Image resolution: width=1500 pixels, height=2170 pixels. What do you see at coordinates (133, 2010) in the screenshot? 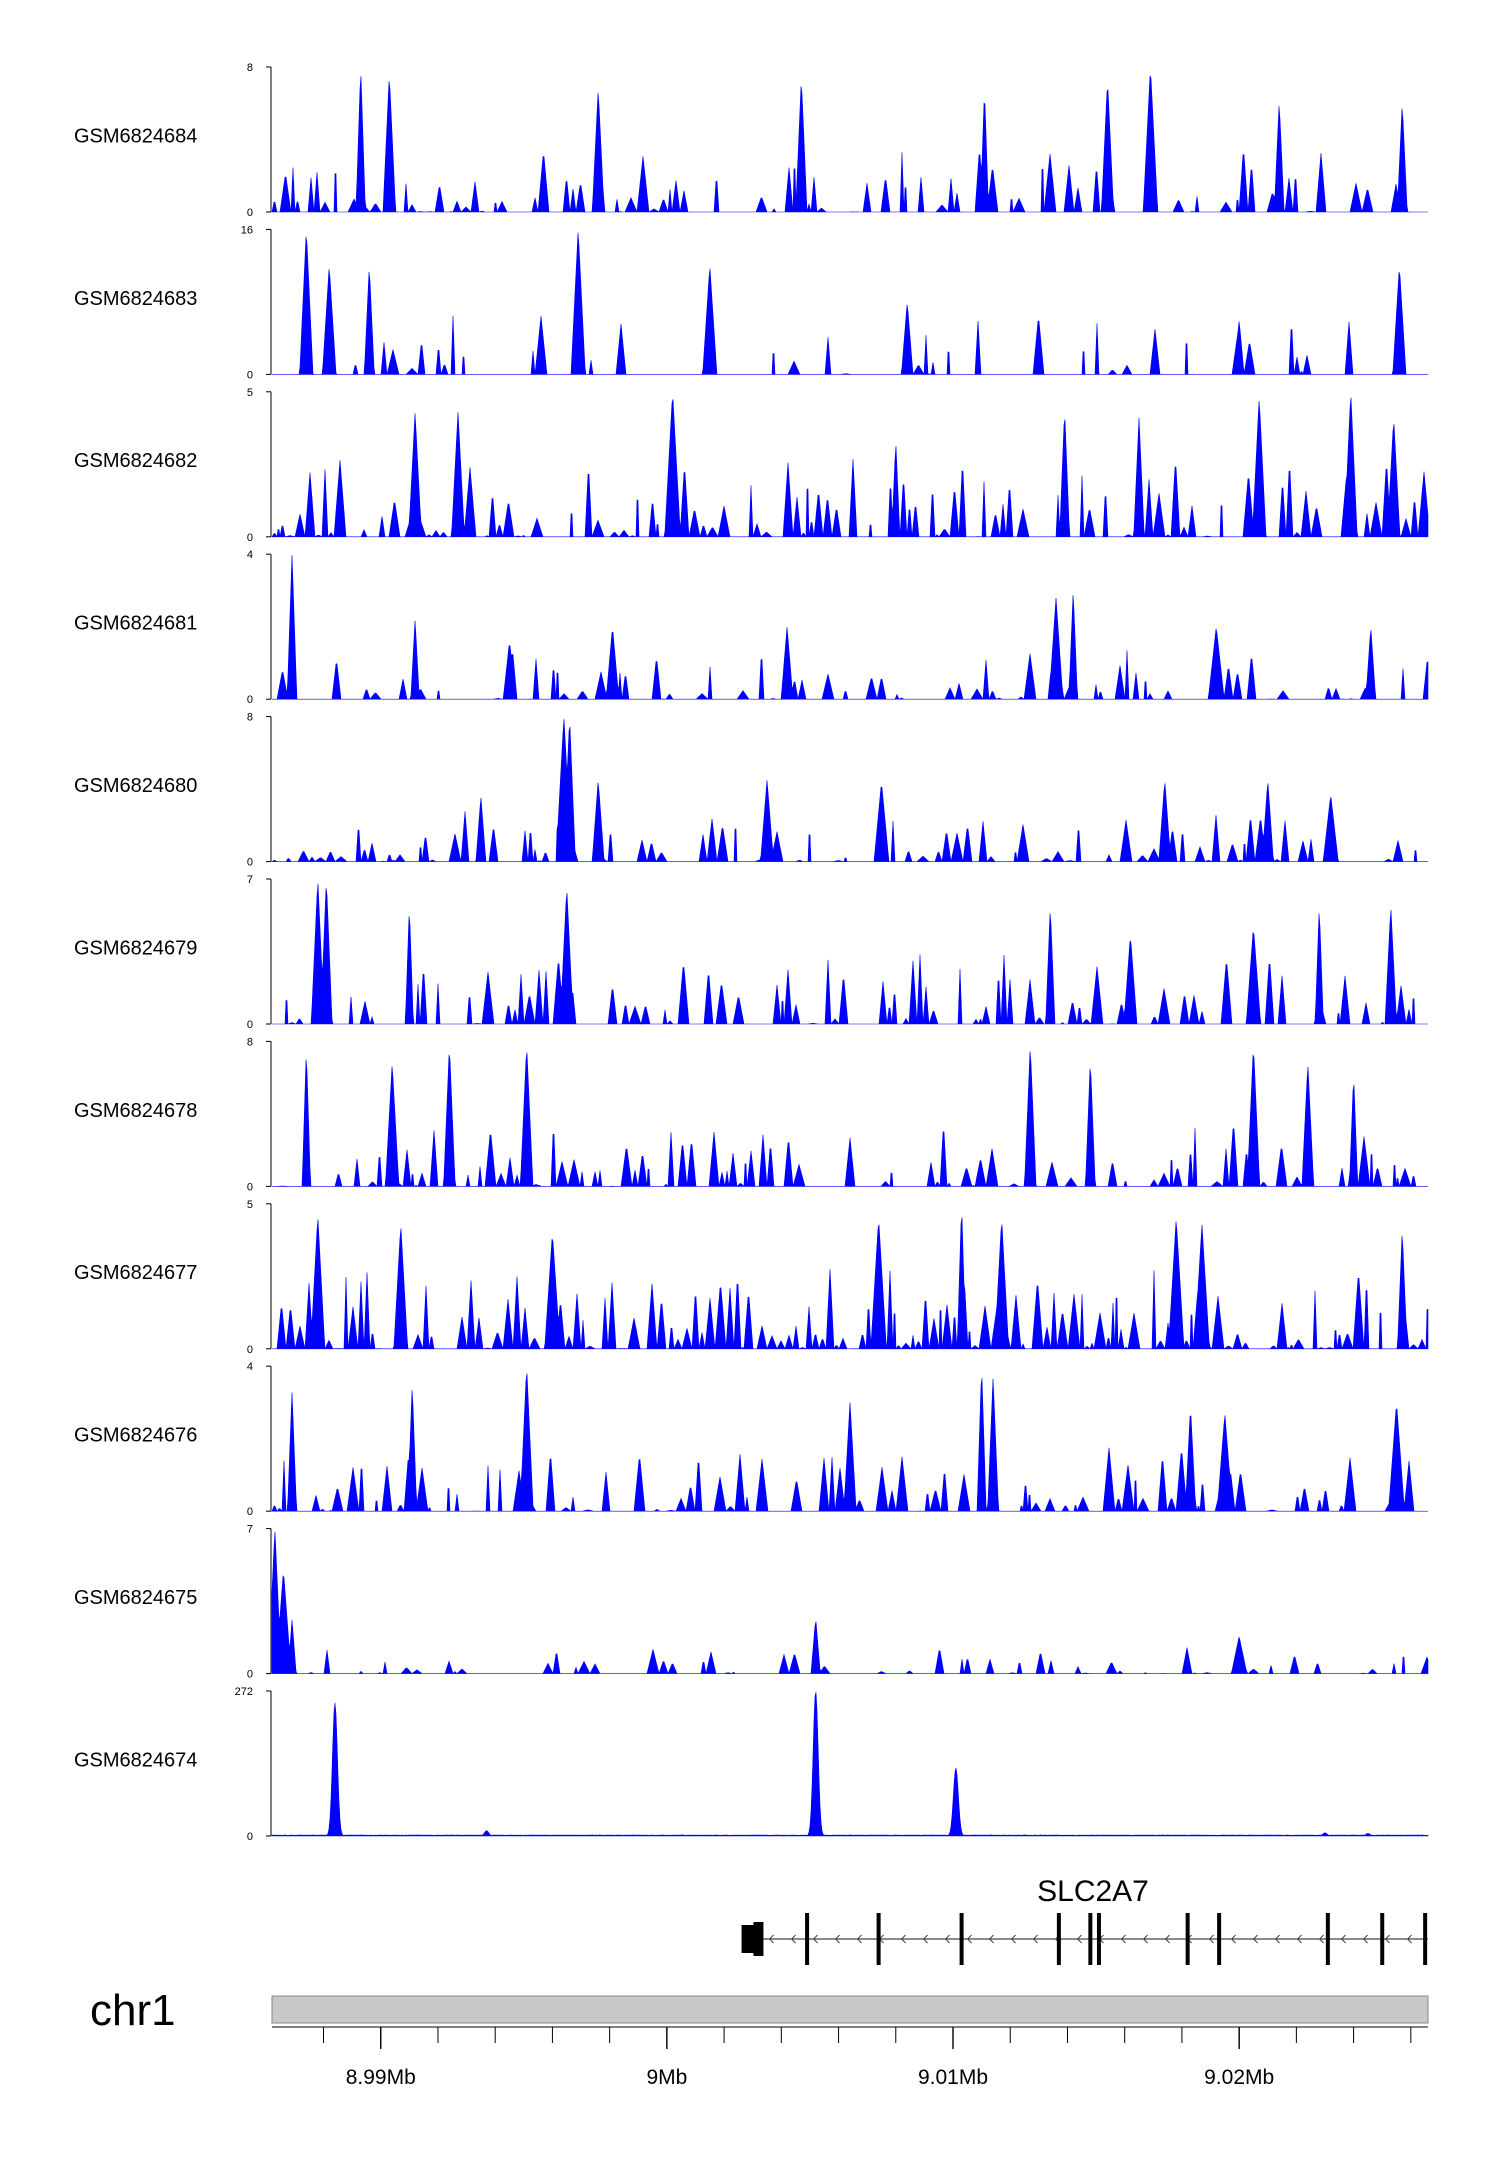
I see `chromosome-label: chr1` at bounding box center [133, 2010].